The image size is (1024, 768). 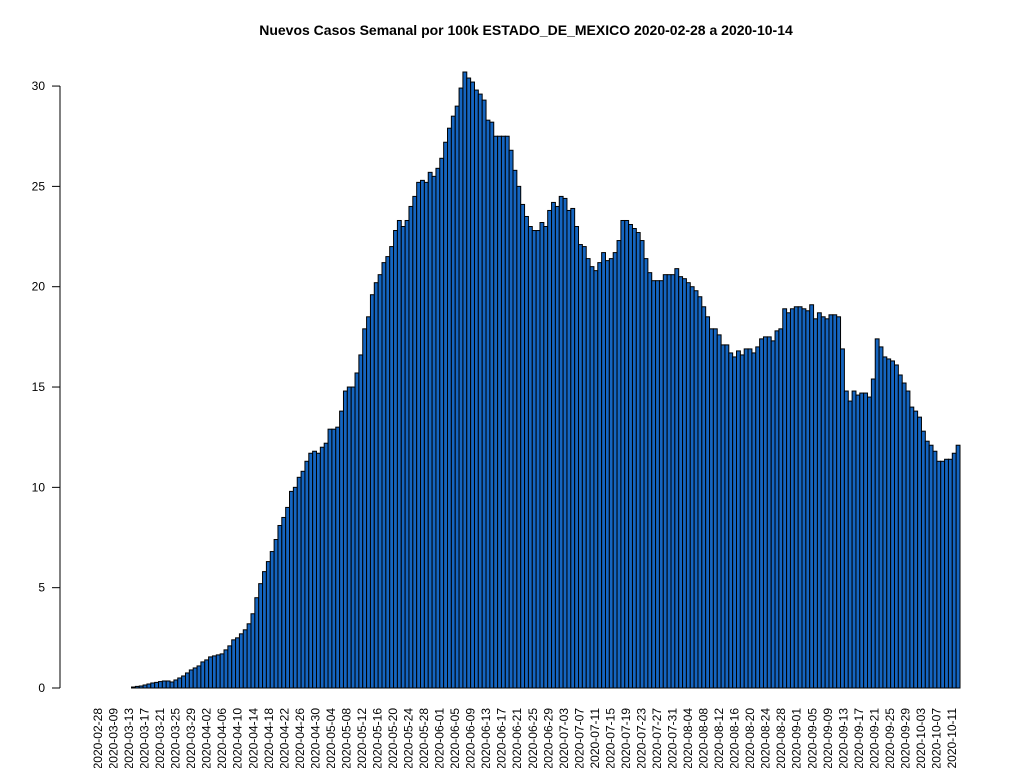 I want to click on x-tick-label: 2020-09-09, so click(x=828, y=738).